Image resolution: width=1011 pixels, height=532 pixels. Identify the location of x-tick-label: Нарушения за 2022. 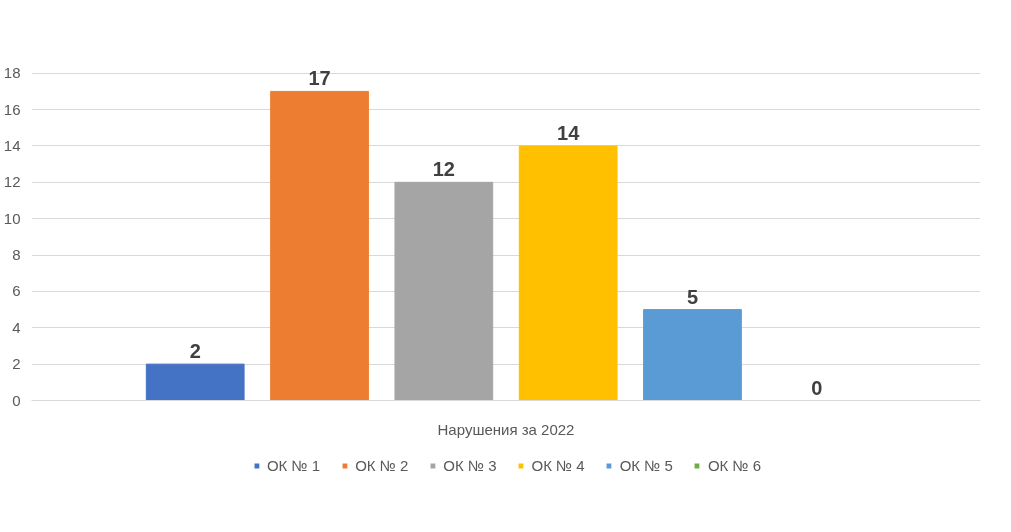
(506, 429).